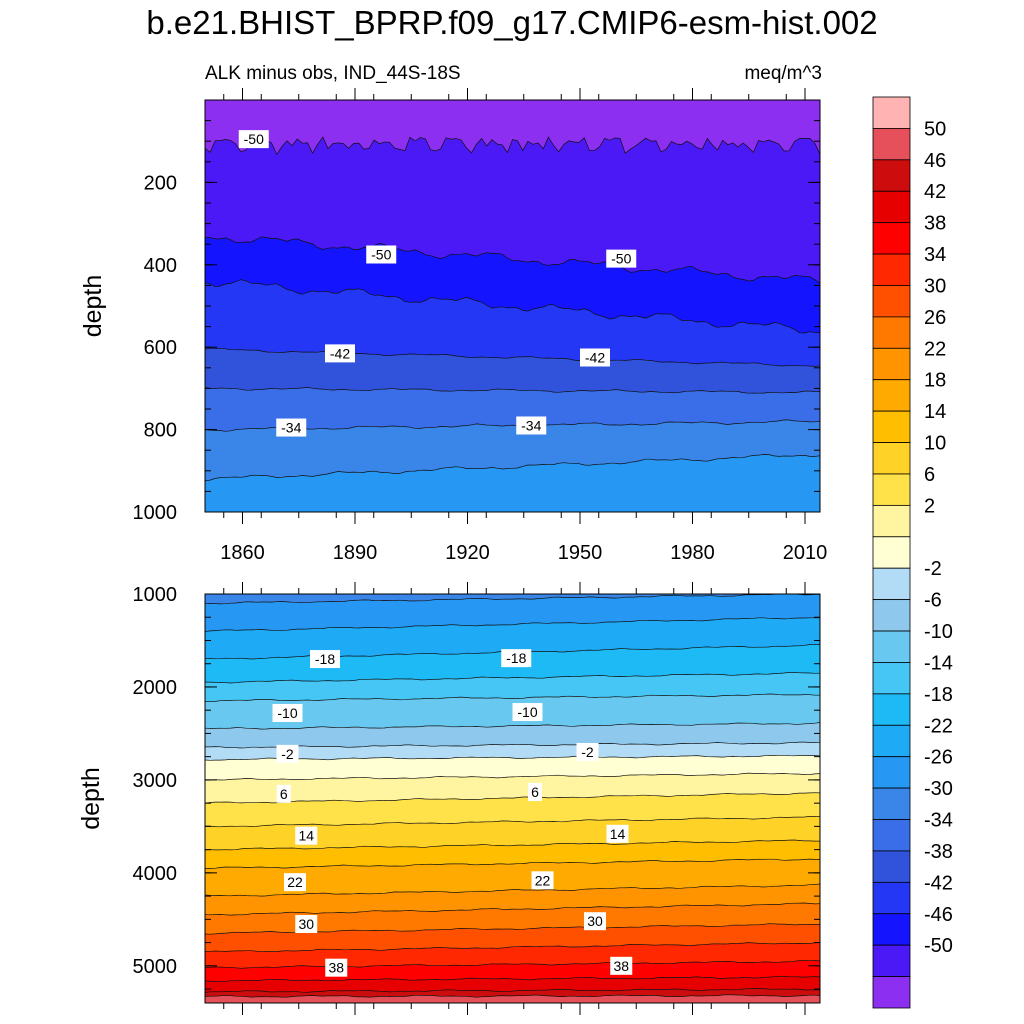 Image resolution: width=1024 pixels, height=1024 pixels. I want to click on colorbar-label: -38, so click(938, 852).